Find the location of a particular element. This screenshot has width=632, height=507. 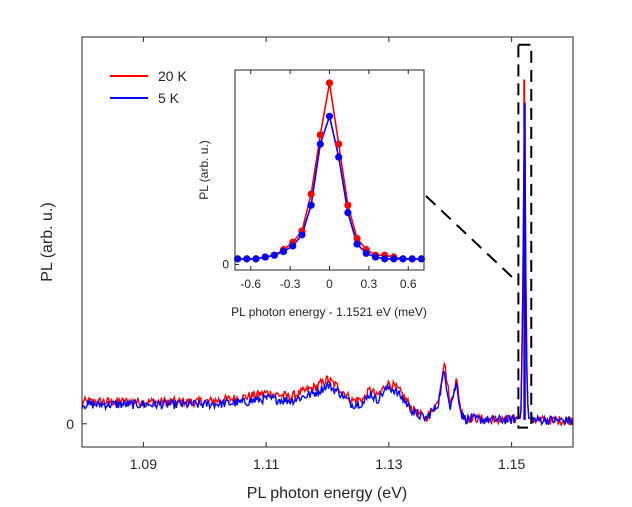

inset-series-group is located at coordinates (329, 171).